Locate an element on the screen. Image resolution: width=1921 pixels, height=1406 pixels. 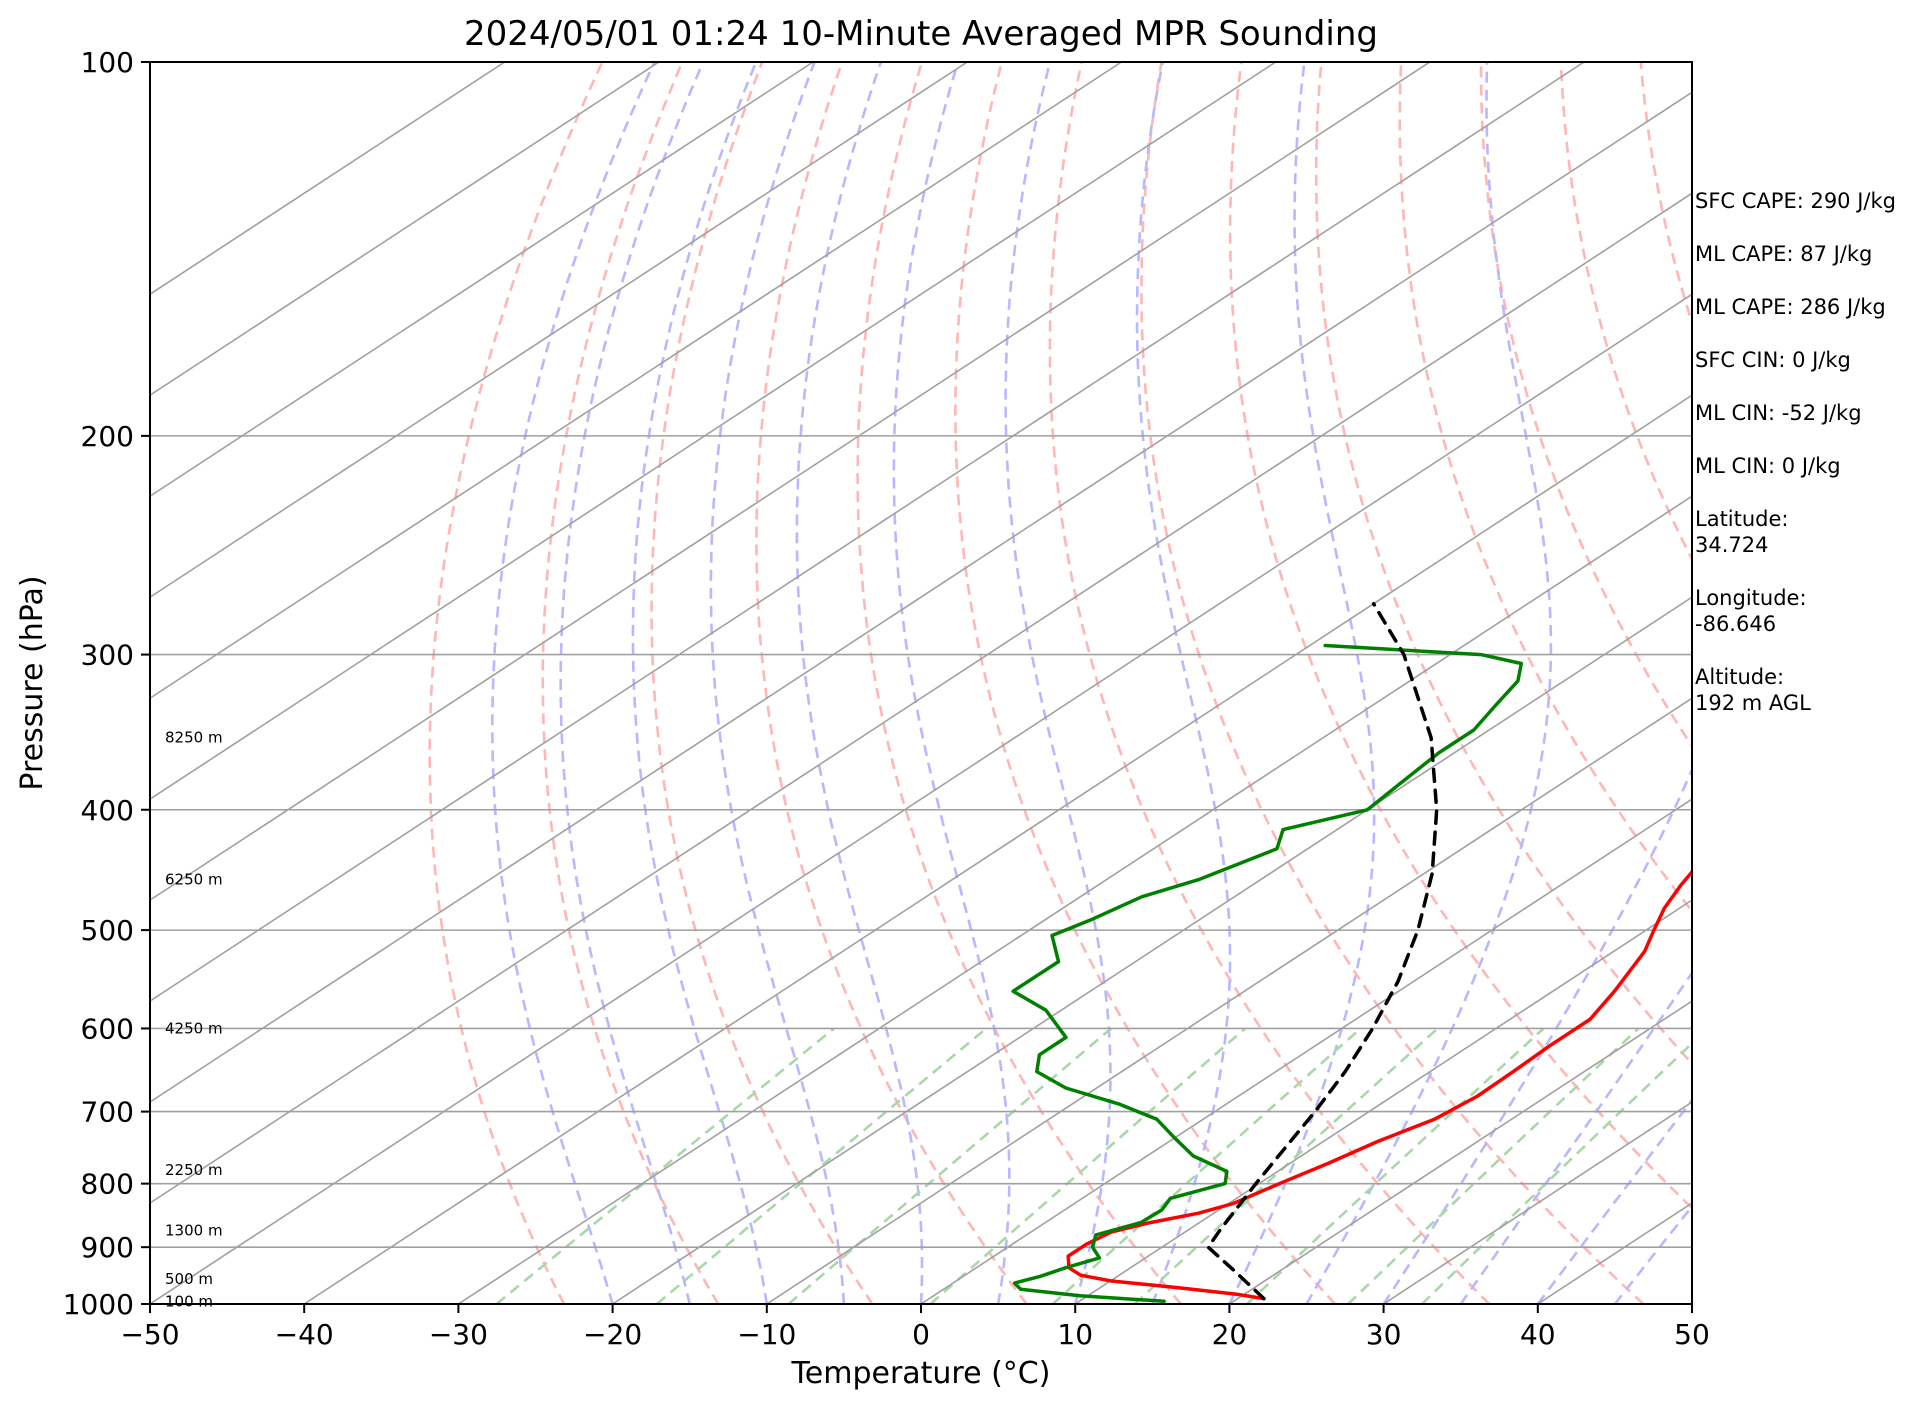
stat-item: ML CAPE: 87 J/kg is located at coordinates (1805, 254).